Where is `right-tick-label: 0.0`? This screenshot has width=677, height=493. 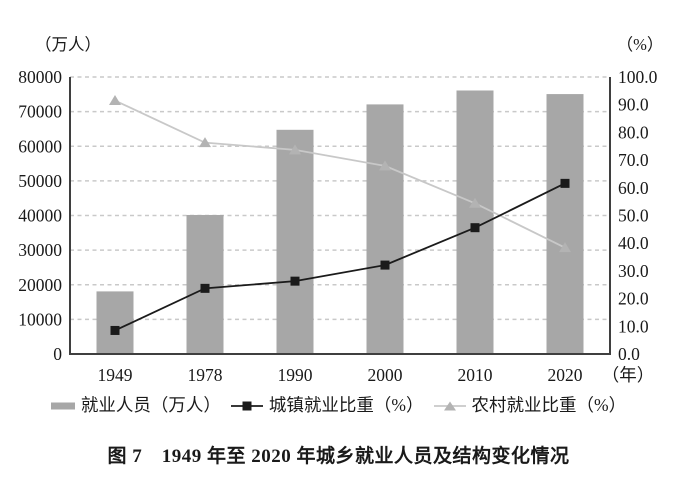
right-tick-label: 0.0 is located at coordinates (629, 354).